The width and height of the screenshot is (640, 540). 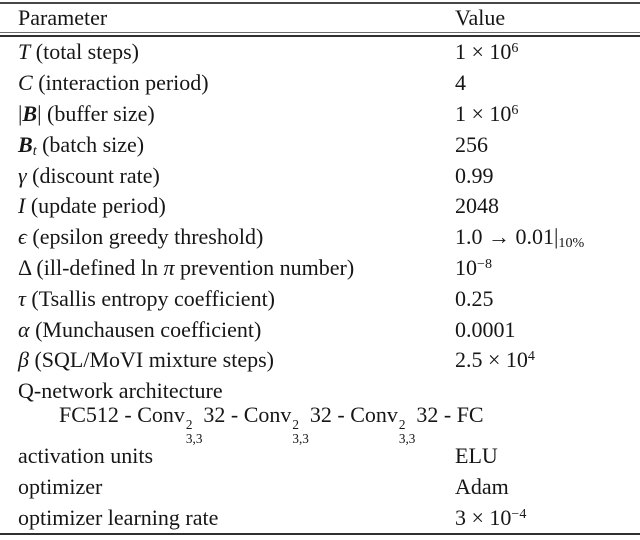 What do you see at coordinates (320, 486) in the screenshot?
I see `table-row-optimizer: optimizer Adam` at bounding box center [320, 486].